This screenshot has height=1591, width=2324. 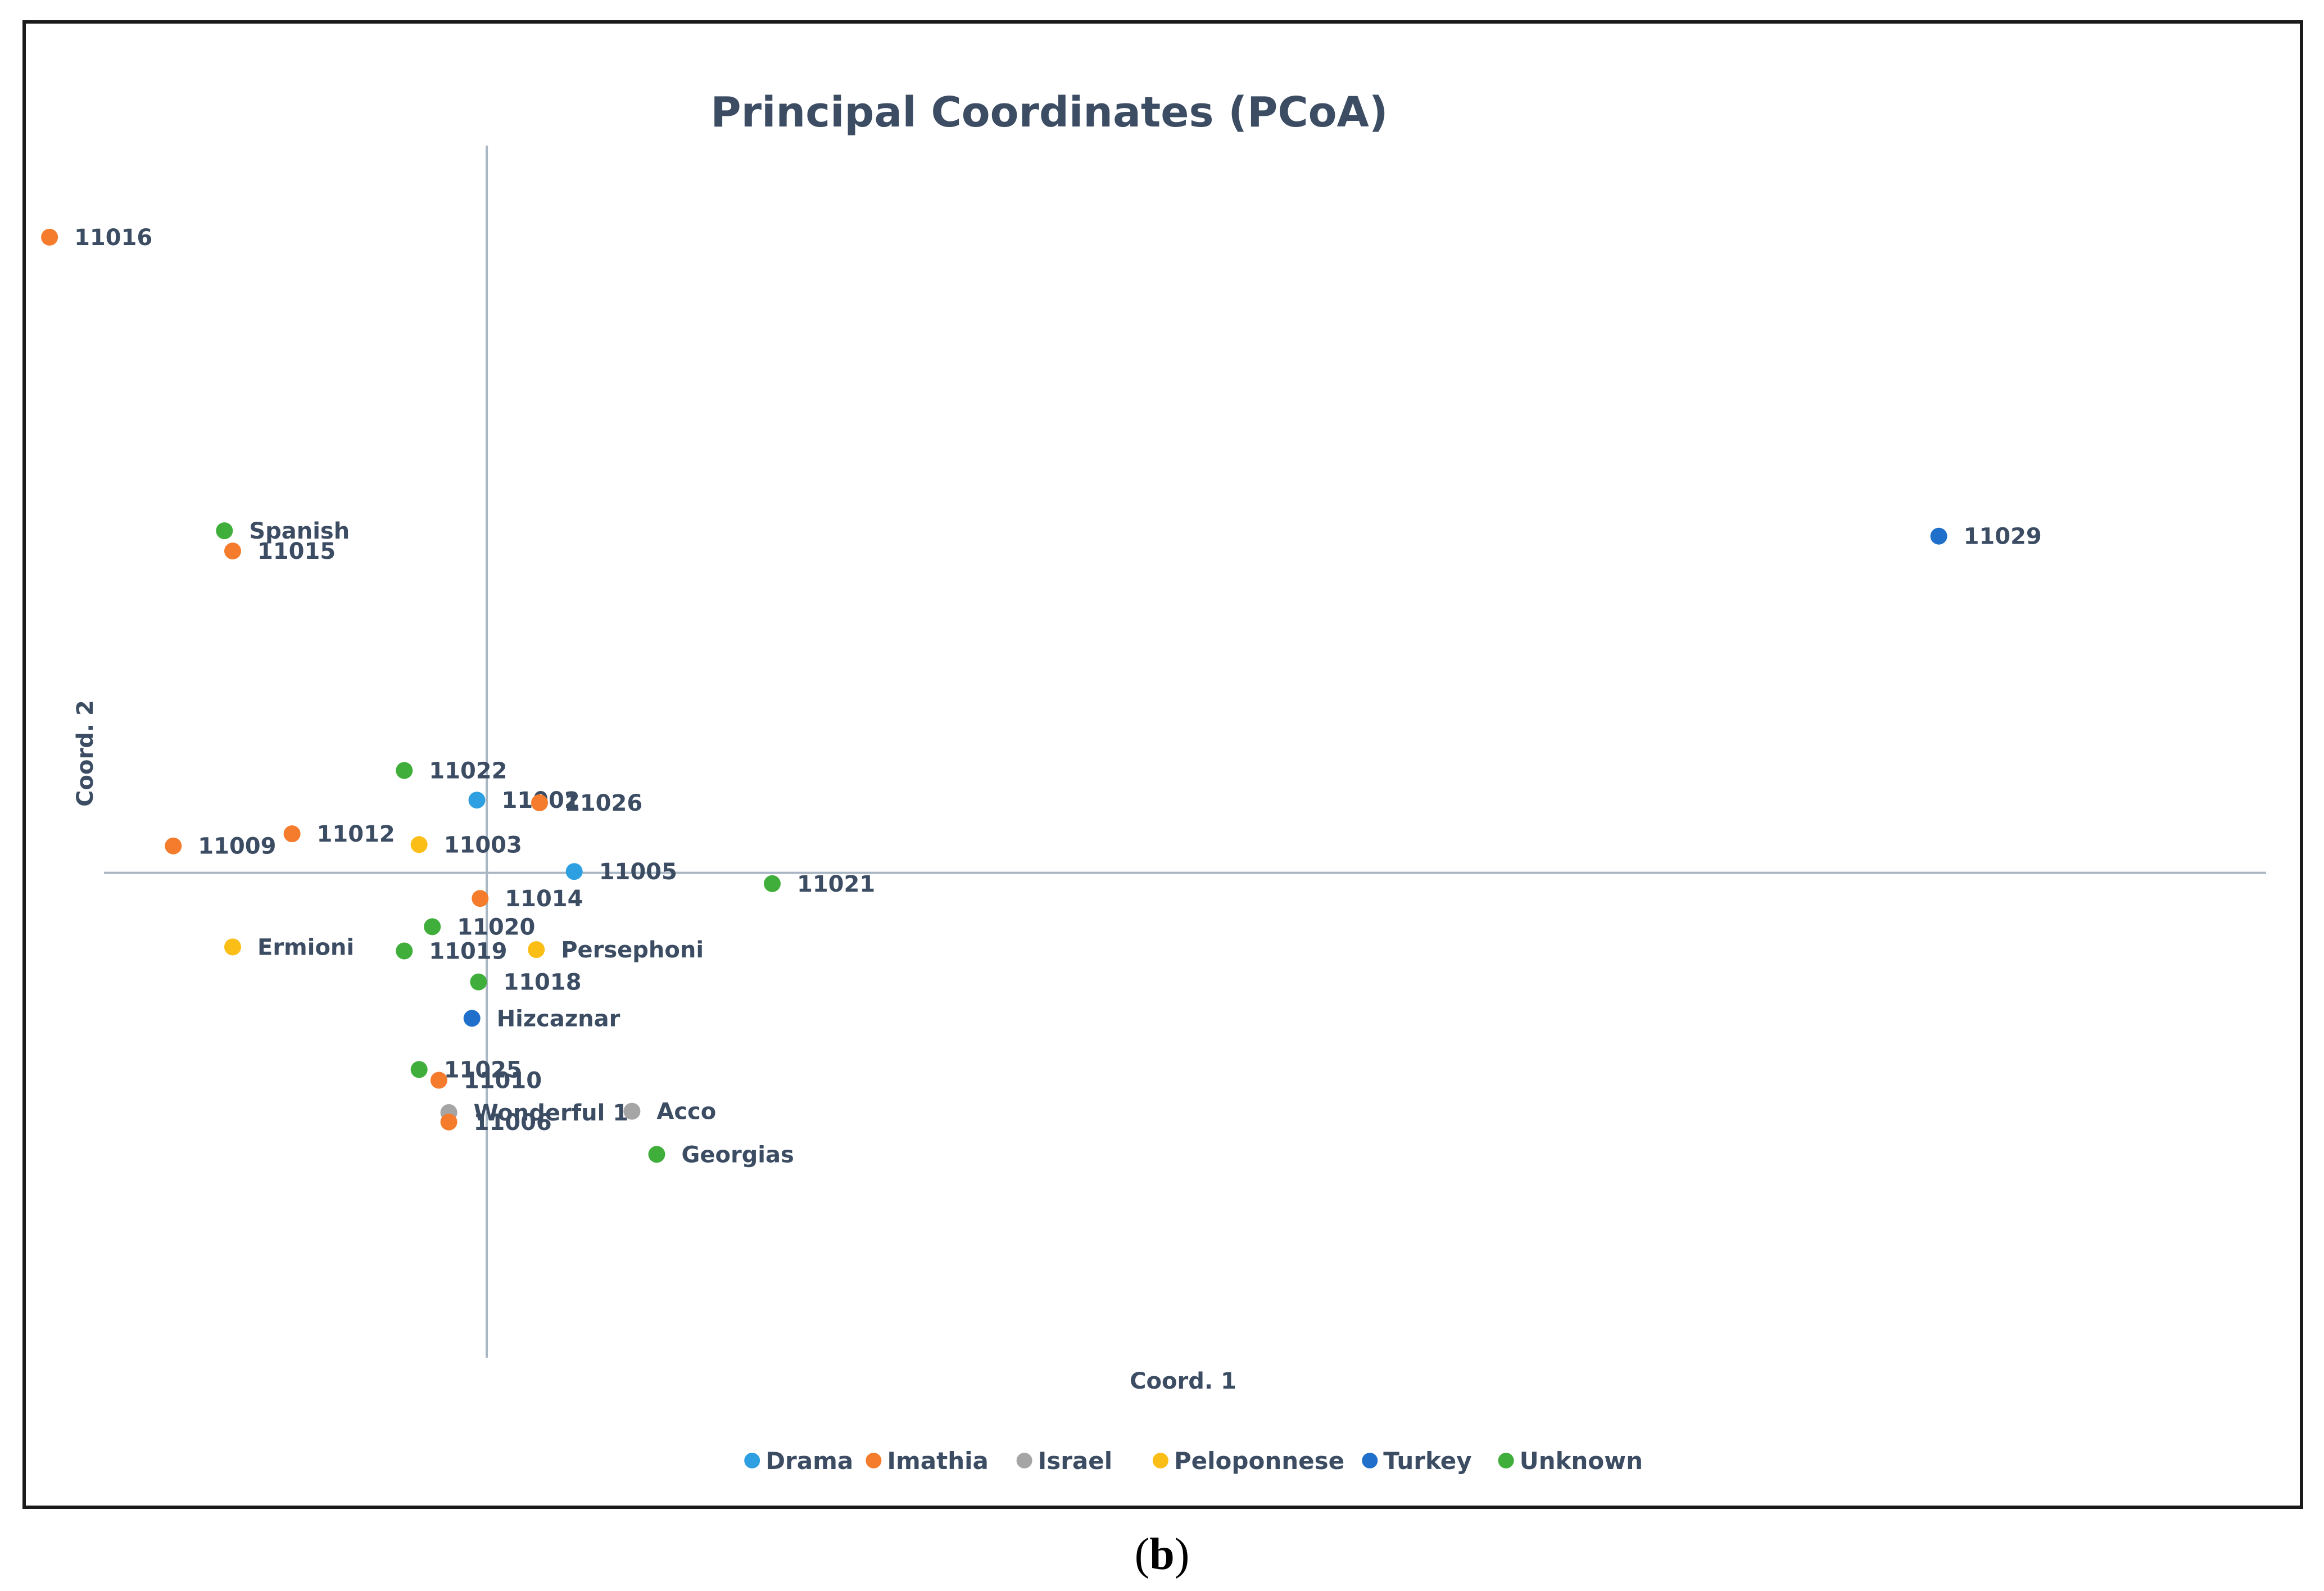 What do you see at coordinates (113, 238) in the screenshot?
I see `point-label: 11016` at bounding box center [113, 238].